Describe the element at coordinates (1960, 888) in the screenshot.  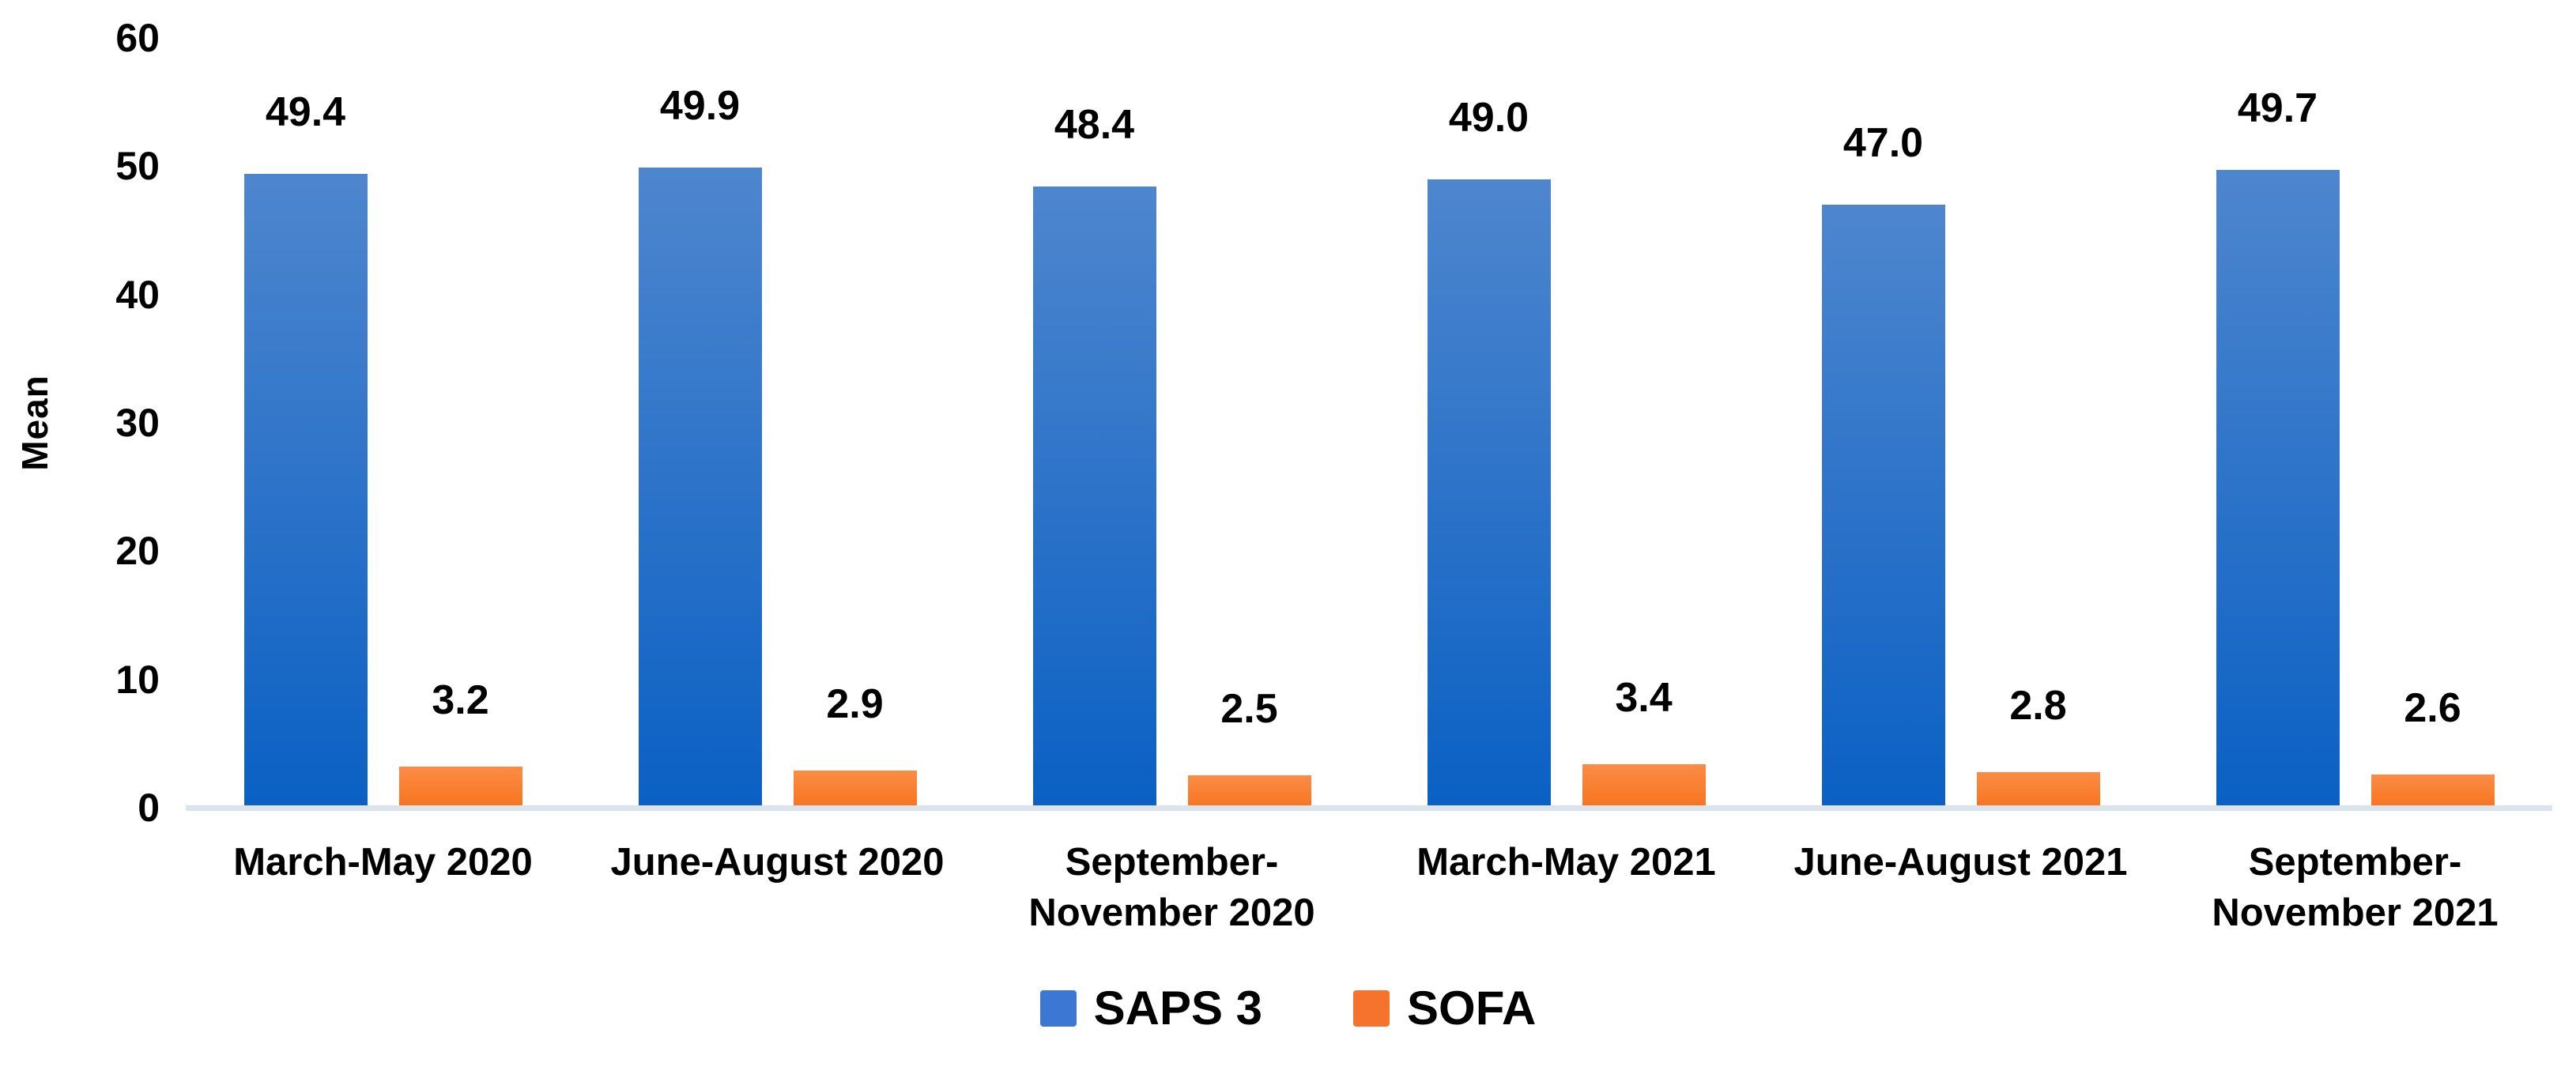
I see `x-category-label: June-August 2021` at that location.